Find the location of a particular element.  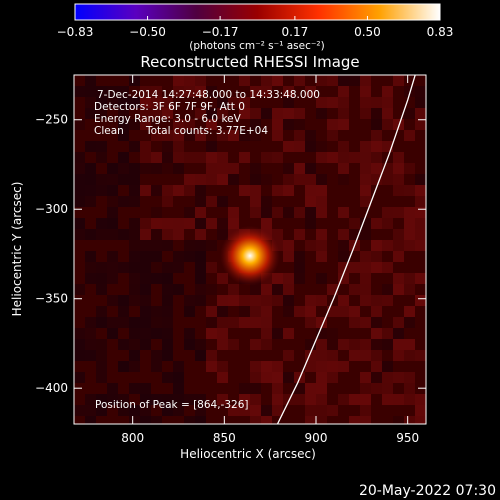

colorbar-tick-label: −0.17 is located at coordinates (220, 32).